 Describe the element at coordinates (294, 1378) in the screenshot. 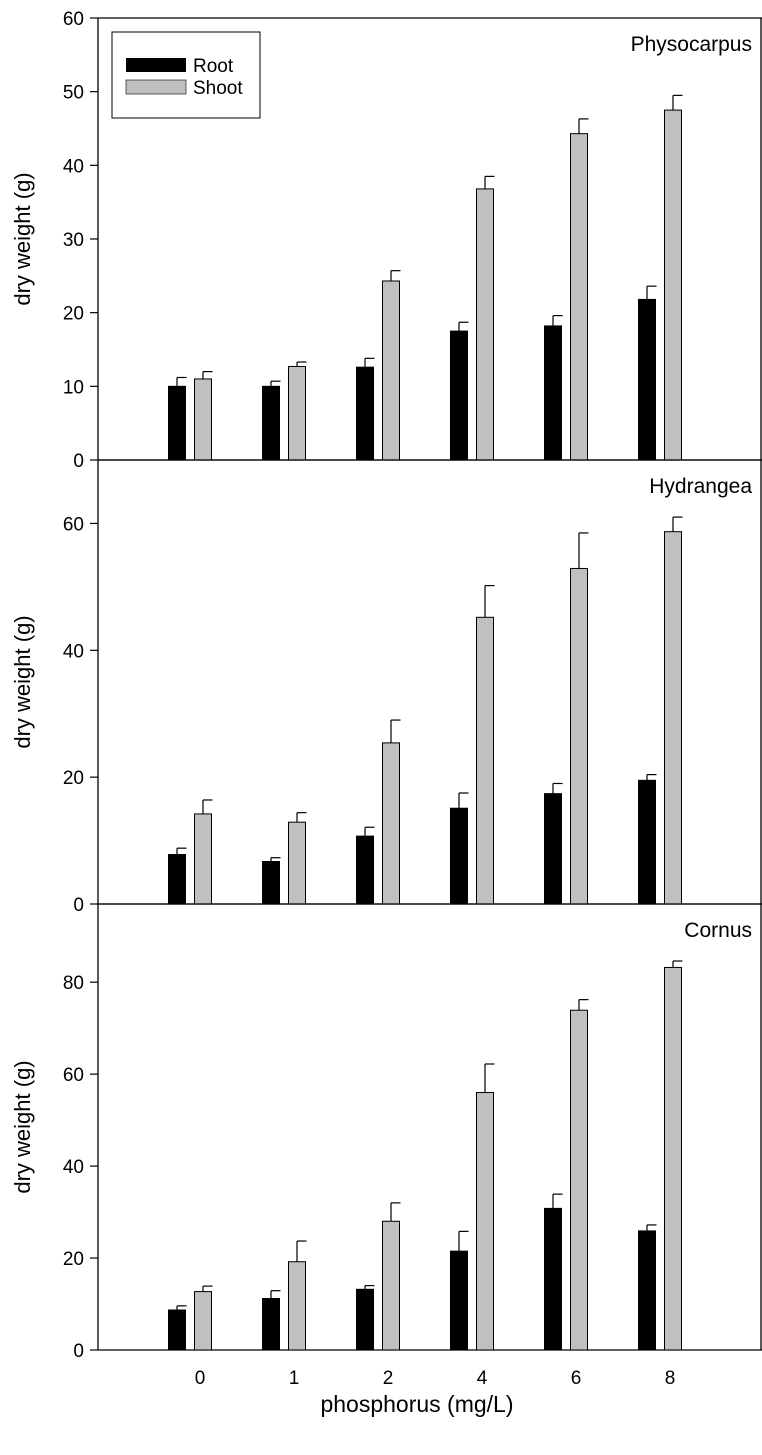

I see `x-tick-label: 1` at that location.